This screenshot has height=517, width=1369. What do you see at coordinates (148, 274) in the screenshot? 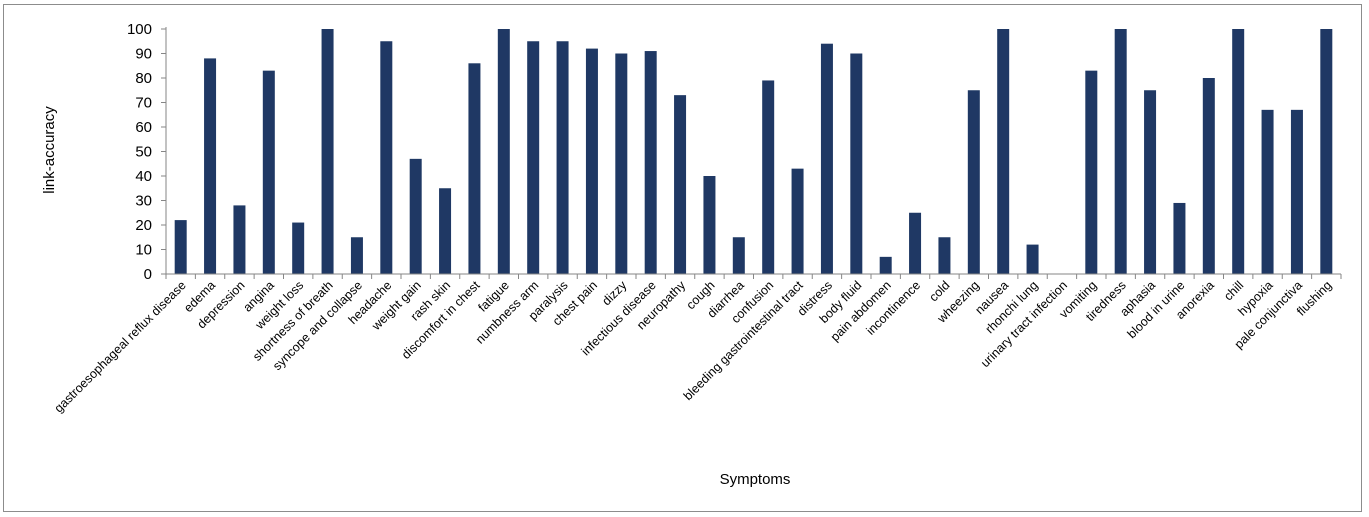
I see `y-tick-label: 0` at bounding box center [148, 274].